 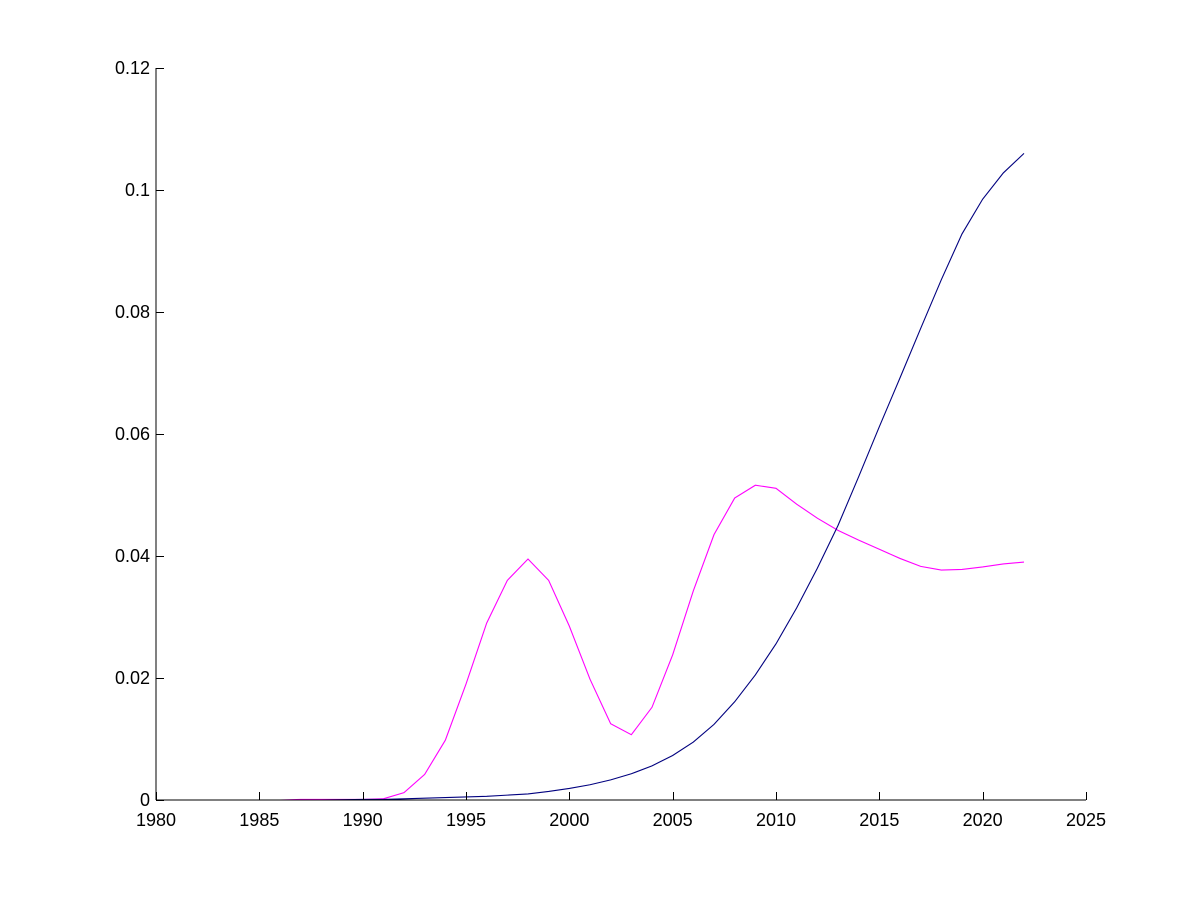 What do you see at coordinates (776, 820) in the screenshot?
I see `x-tick-label: 2010` at bounding box center [776, 820].